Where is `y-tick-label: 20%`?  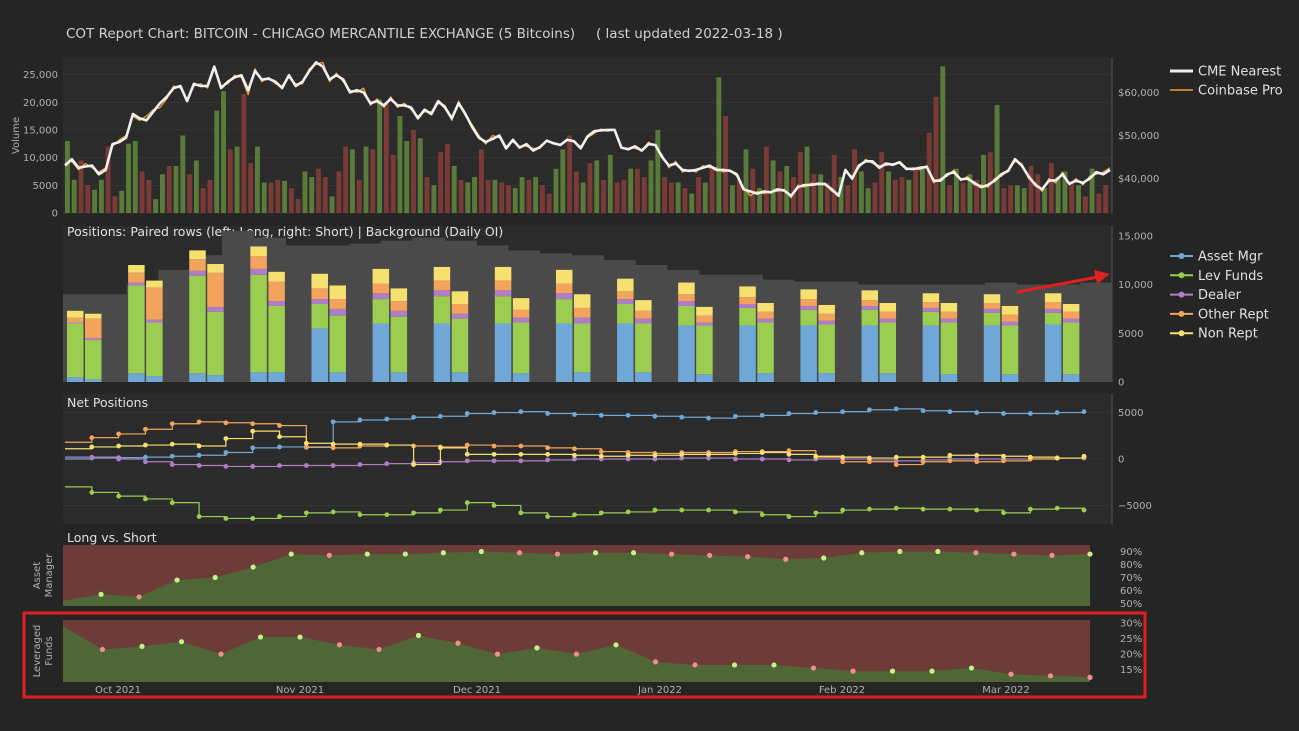
y-tick-label: 20% is located at coordinates (1131, 655).